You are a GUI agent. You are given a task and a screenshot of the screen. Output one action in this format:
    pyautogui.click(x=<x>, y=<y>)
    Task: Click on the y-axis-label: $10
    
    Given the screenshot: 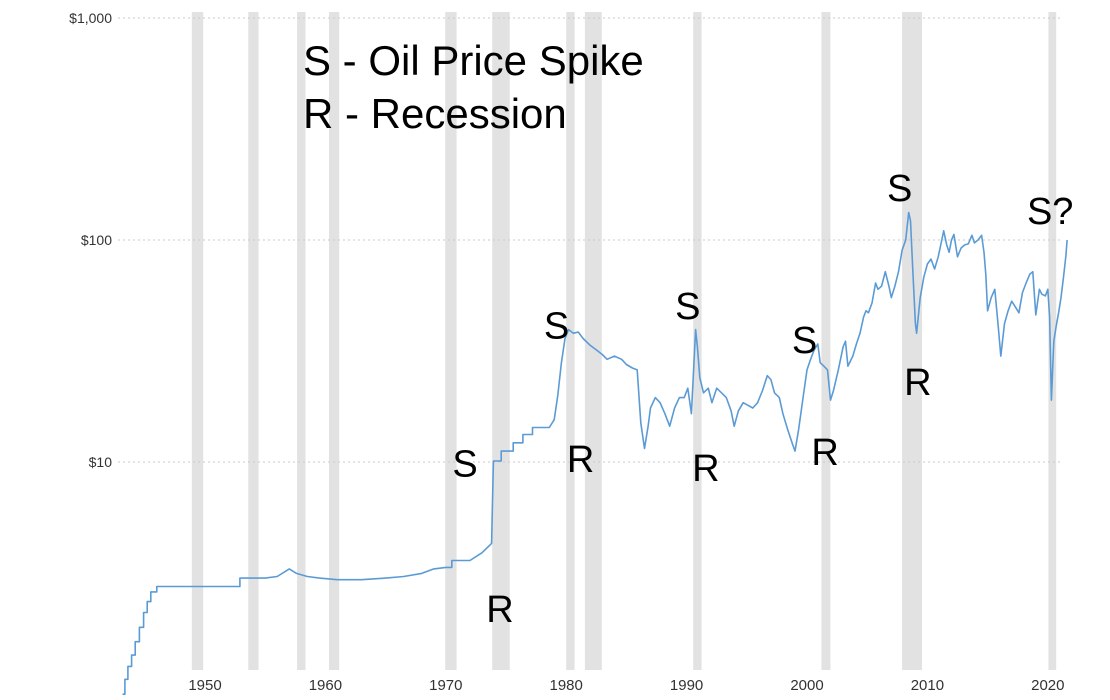 What is the action you would take?
    pyautogui.click(x=101, y=462)
    